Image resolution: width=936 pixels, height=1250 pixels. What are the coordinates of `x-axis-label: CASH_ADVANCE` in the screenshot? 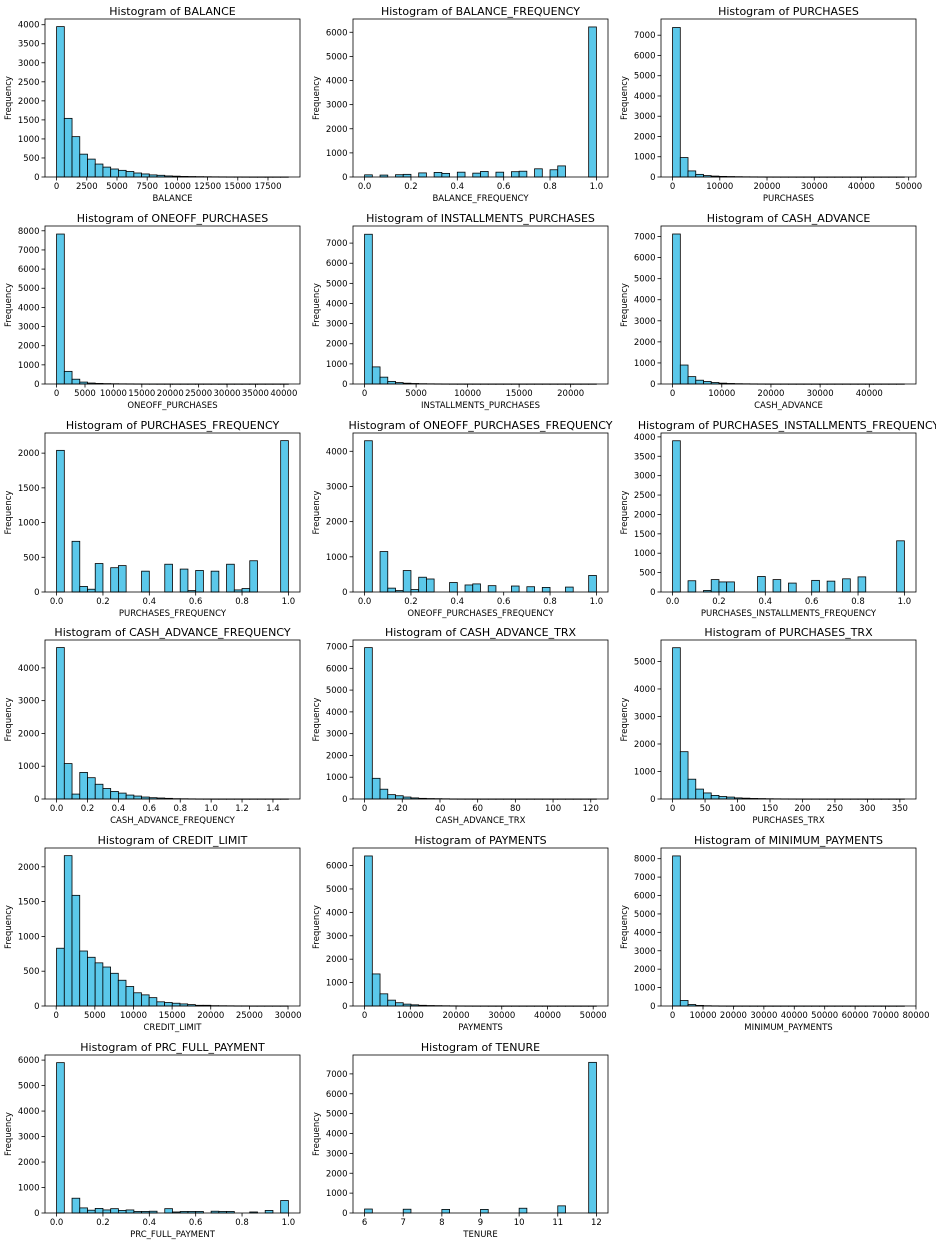 It's located at (788, 406).